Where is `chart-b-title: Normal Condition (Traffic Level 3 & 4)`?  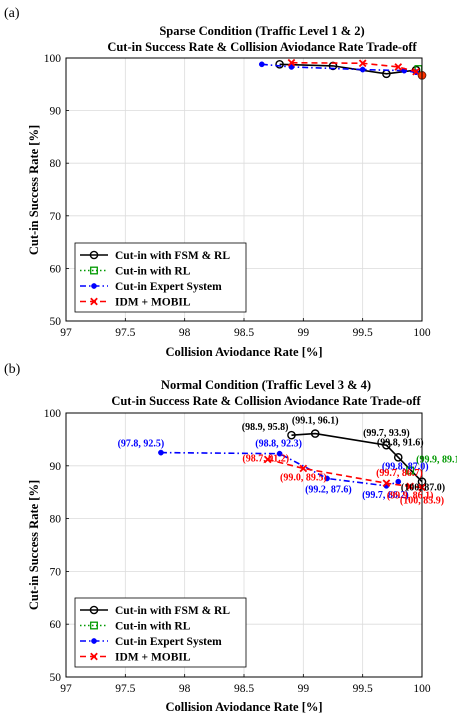
chart-b-title: Normal Condition (Traffic Level 3 & 4) is located at coordinates (266, 385).